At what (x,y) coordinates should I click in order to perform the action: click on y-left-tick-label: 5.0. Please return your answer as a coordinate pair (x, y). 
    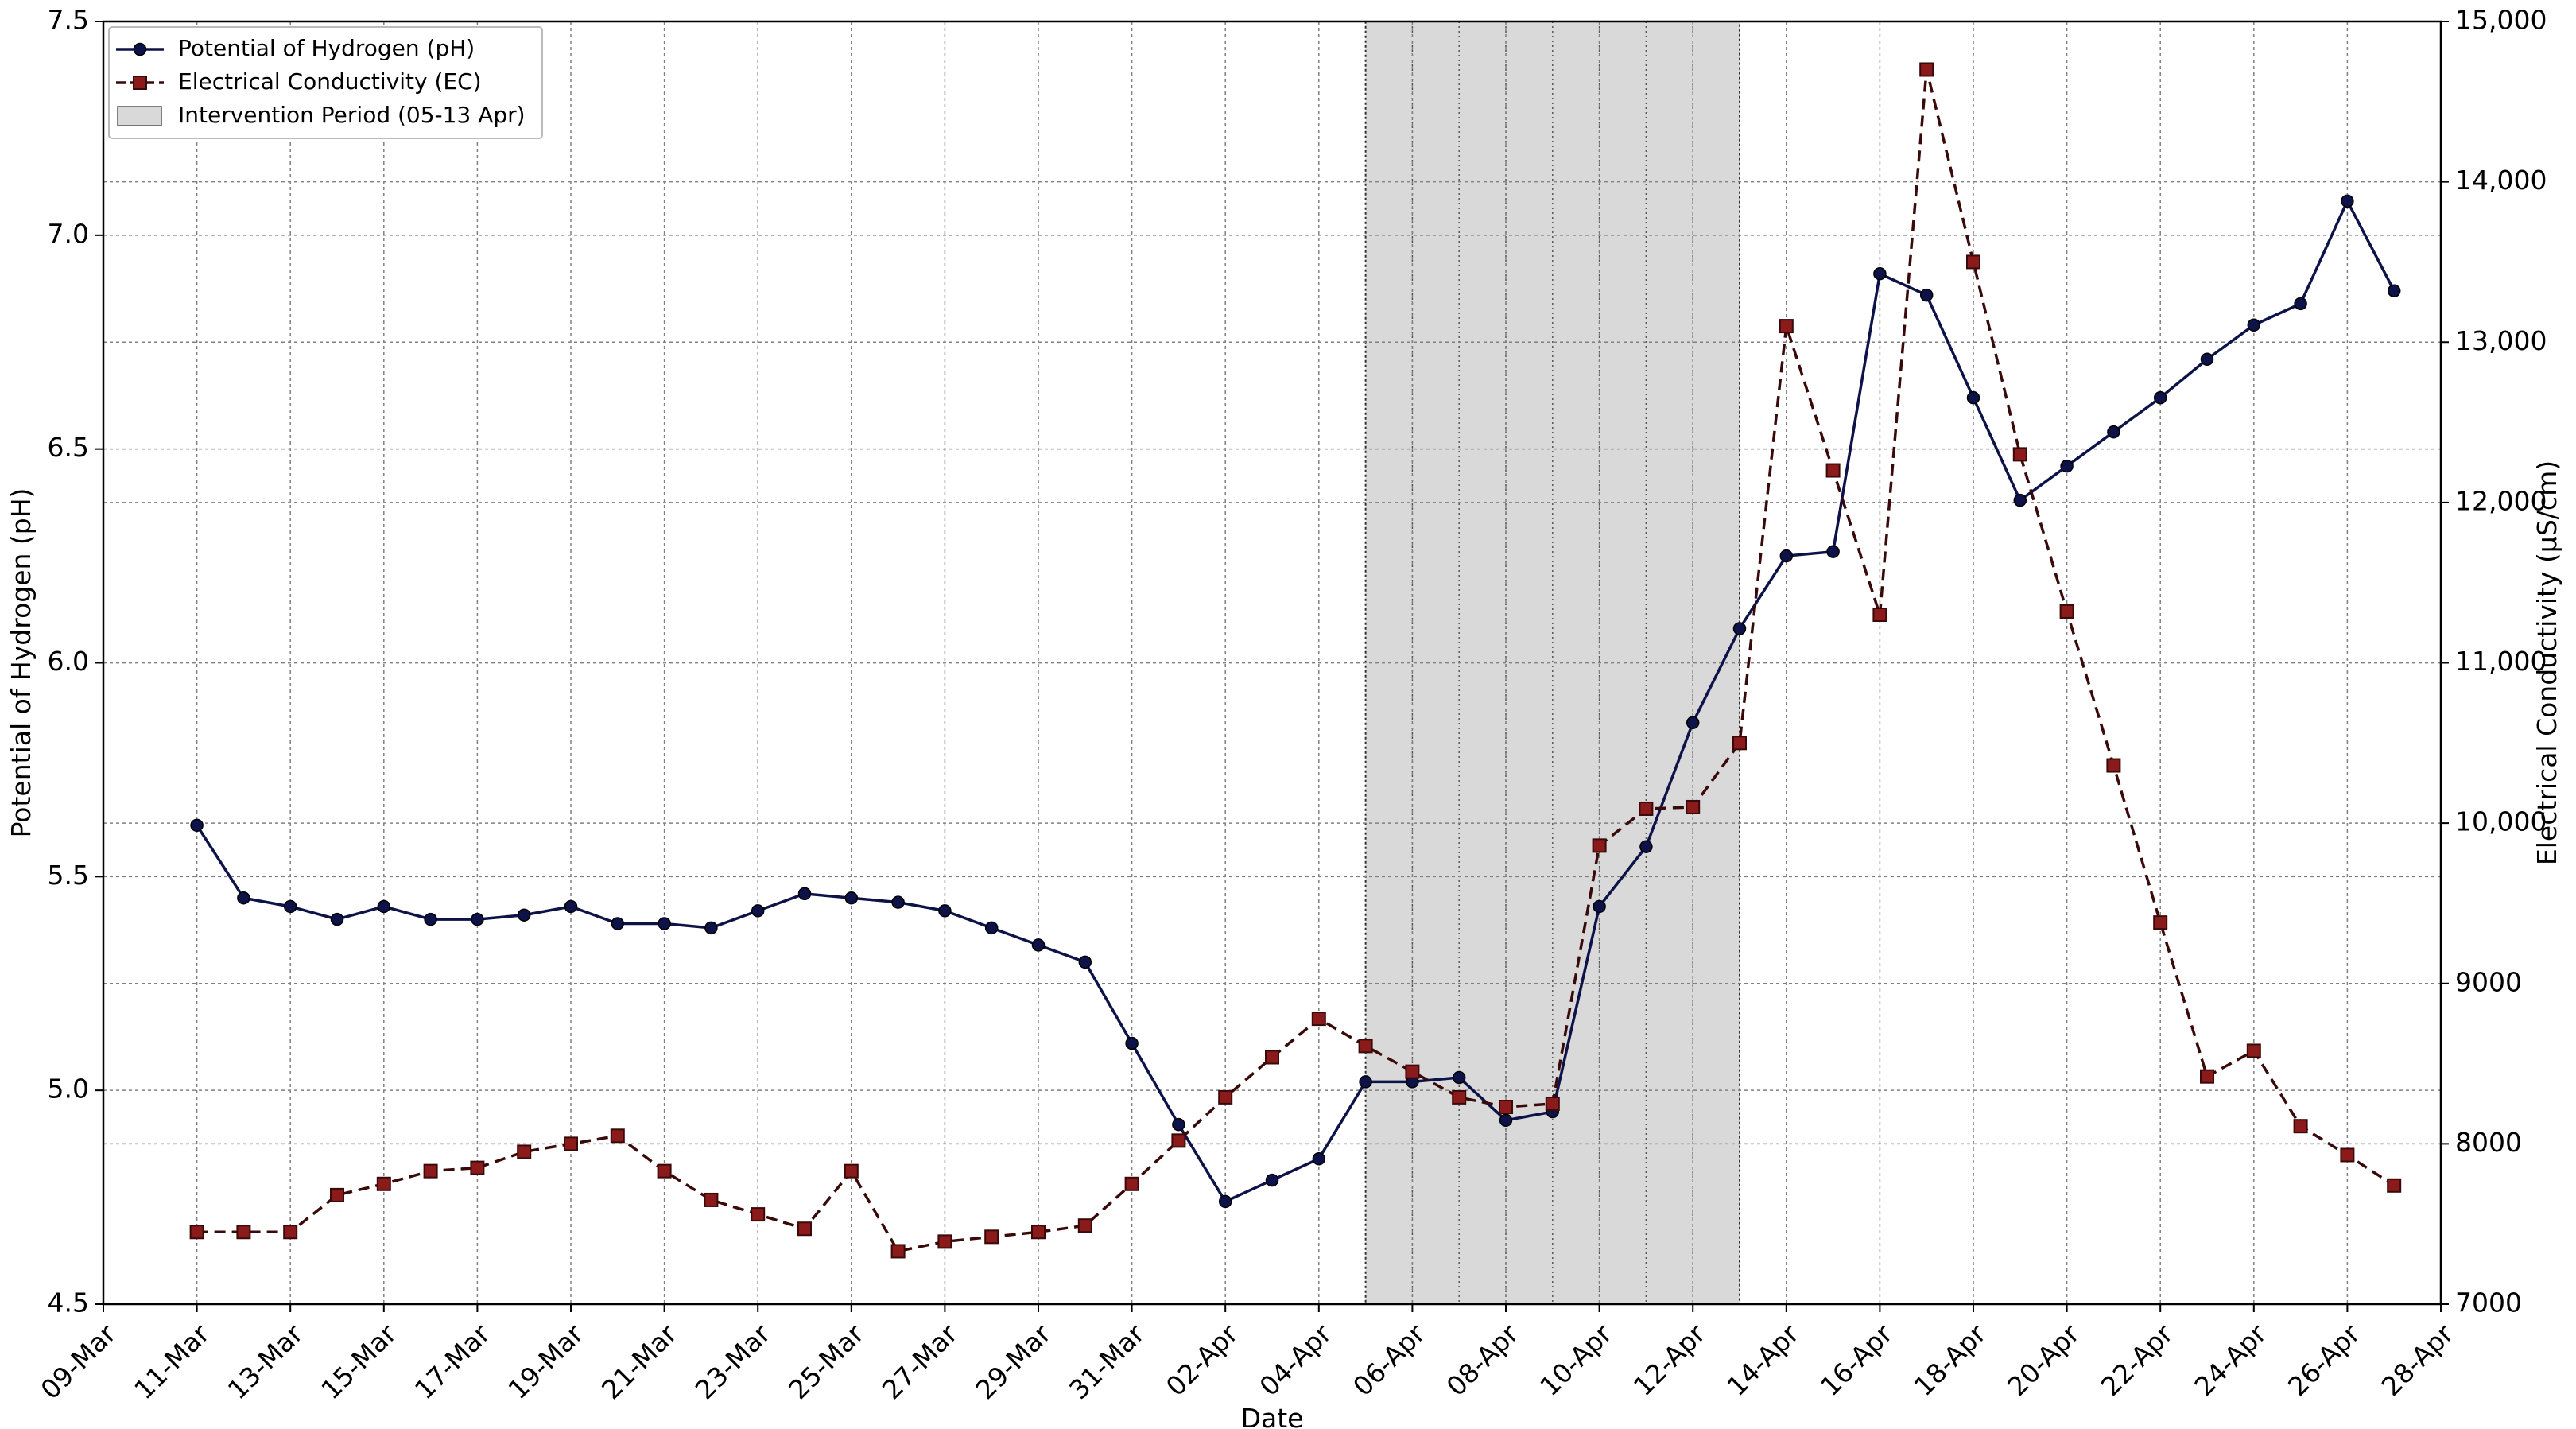
    Looking at the image, I should click on (68, 1089).